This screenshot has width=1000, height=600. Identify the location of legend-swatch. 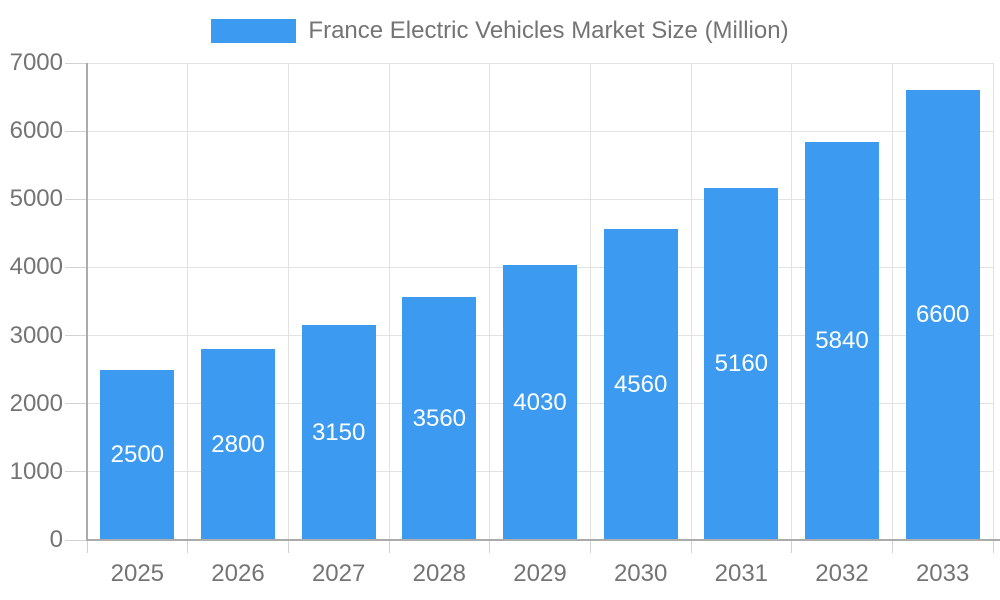
(254, 31).